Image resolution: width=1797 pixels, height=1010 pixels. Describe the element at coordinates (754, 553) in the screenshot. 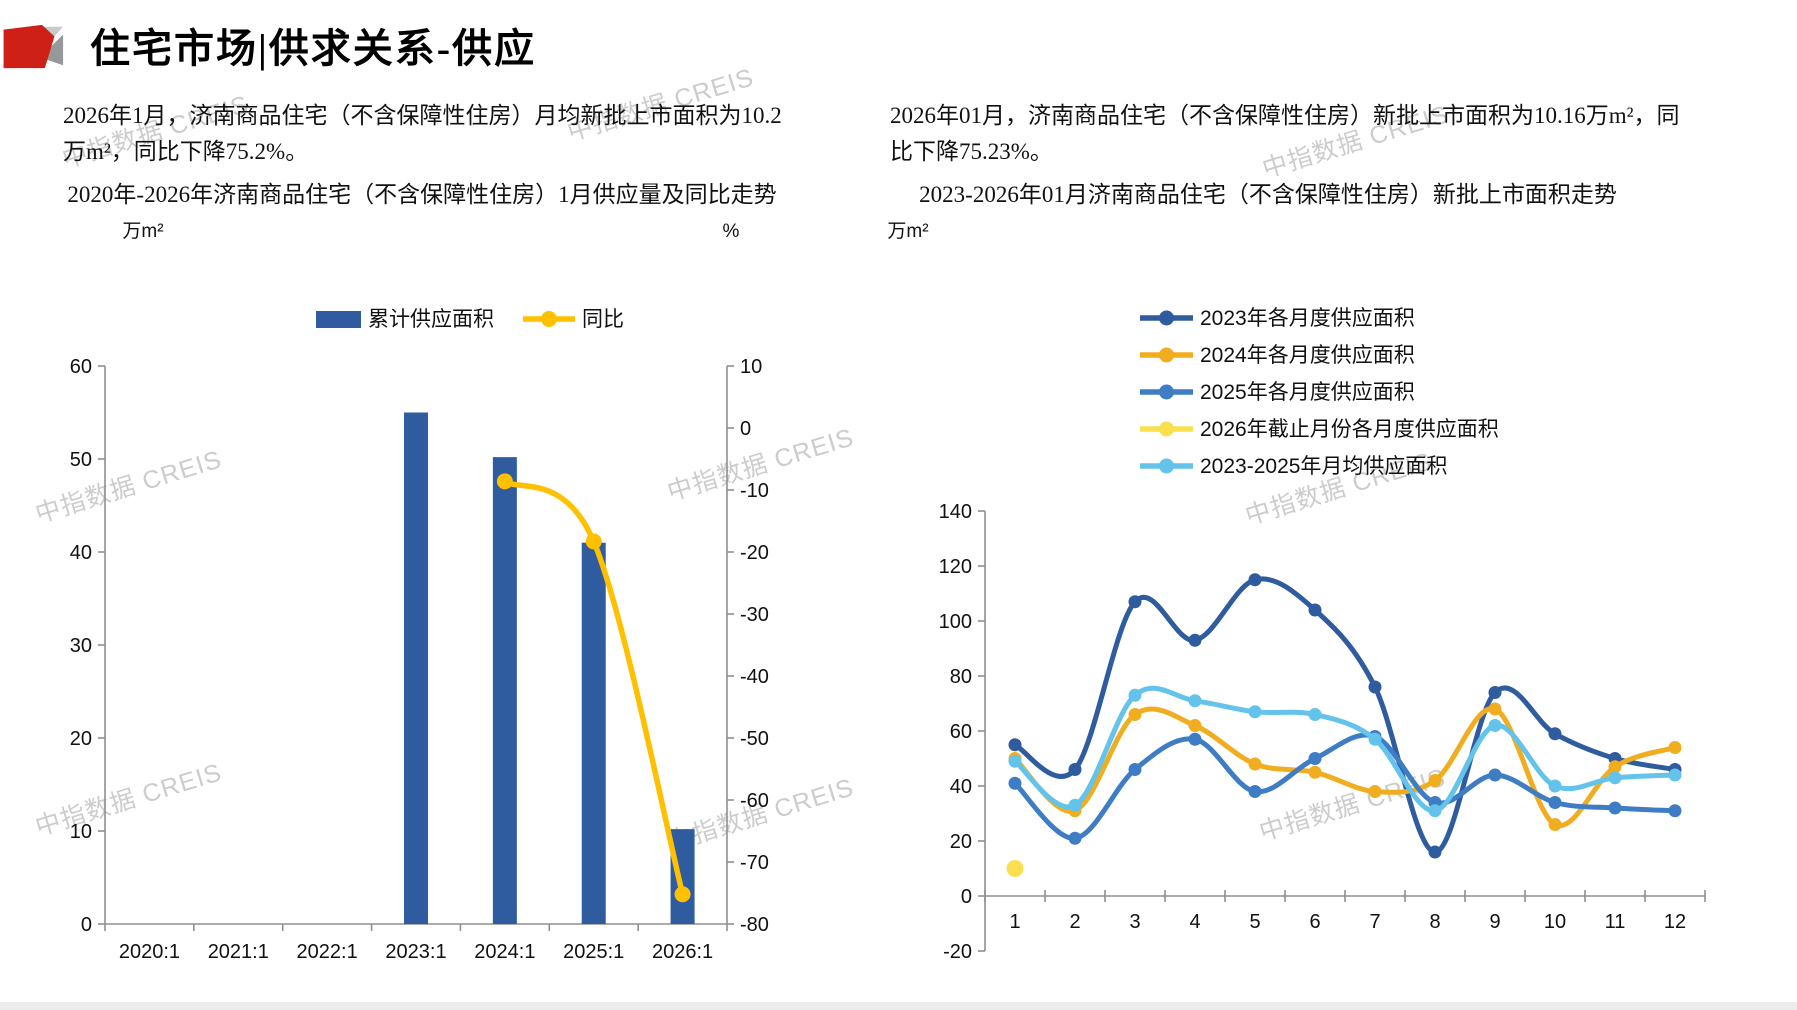

I see `y-axis-right-label: -20` at that location.